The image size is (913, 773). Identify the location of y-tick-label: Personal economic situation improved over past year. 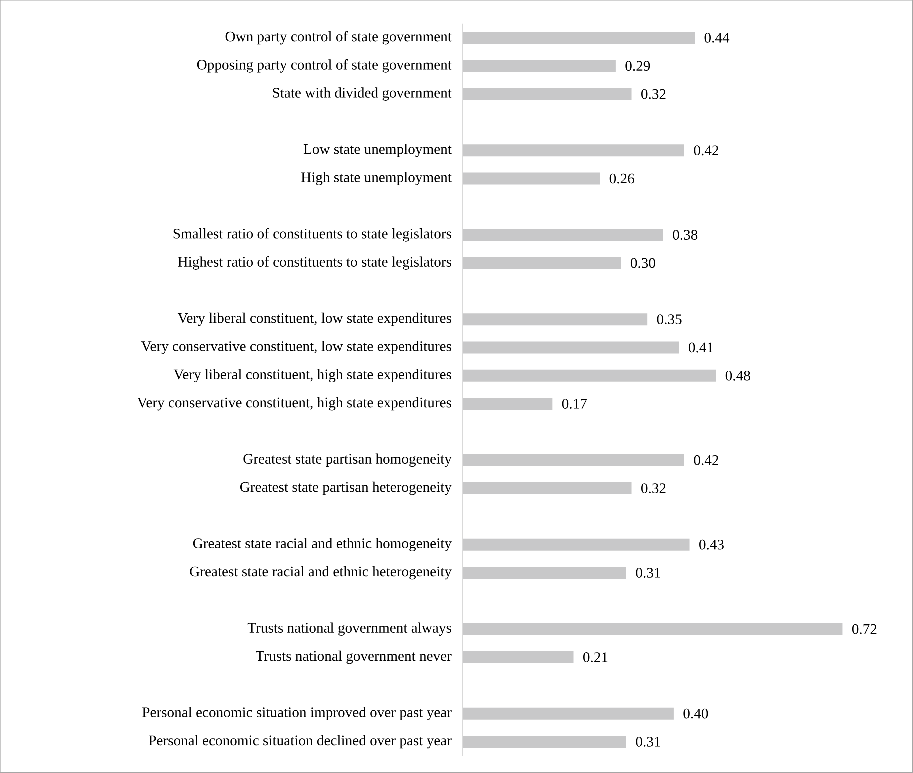
(297, 713).